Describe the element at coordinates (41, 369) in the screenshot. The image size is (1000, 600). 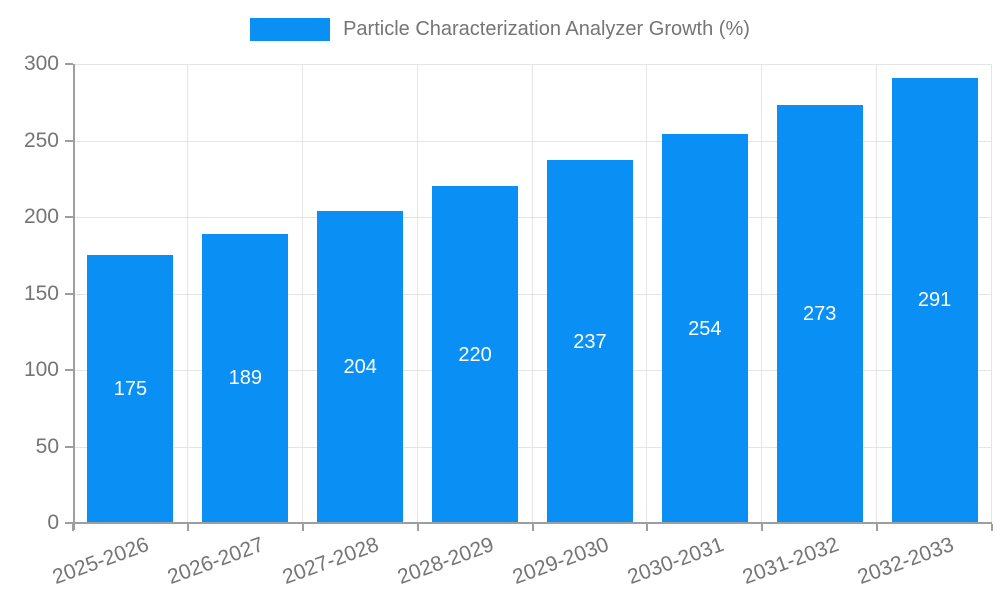
I see `y-tick-label: 100` at that location.